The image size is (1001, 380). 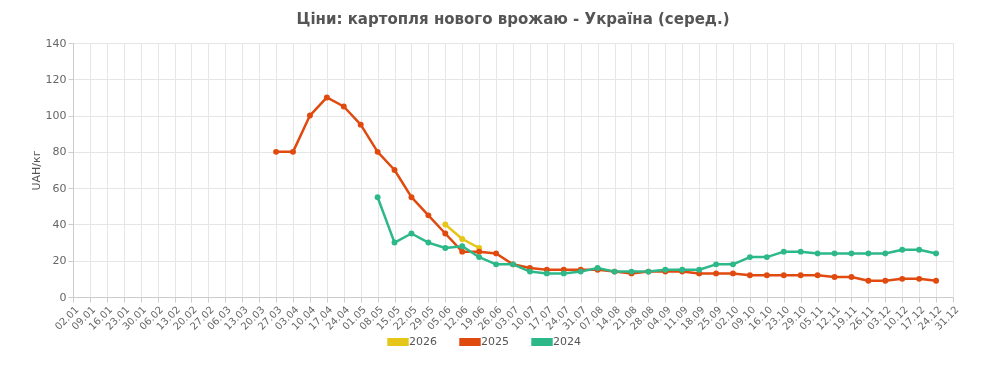 What do you see at coordinates (567, 341) in the screenshot?
I see `legend-label: 2024` at bounding box center [567, 341].